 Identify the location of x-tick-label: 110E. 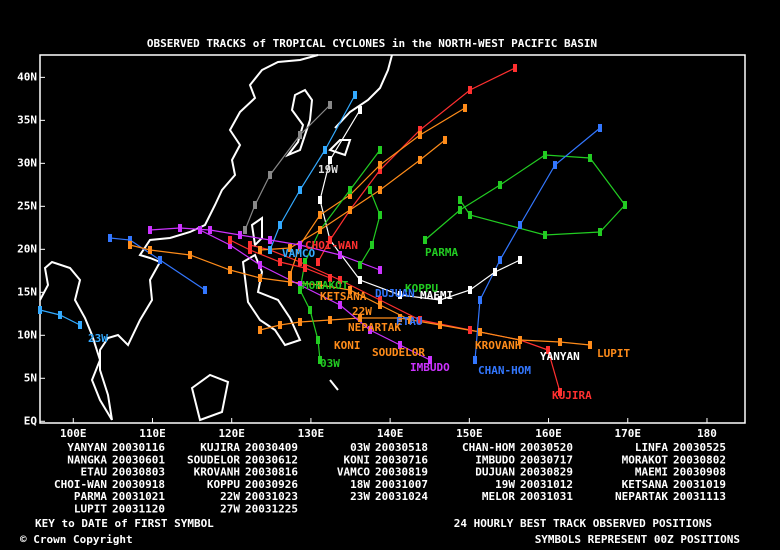
(152, 433).